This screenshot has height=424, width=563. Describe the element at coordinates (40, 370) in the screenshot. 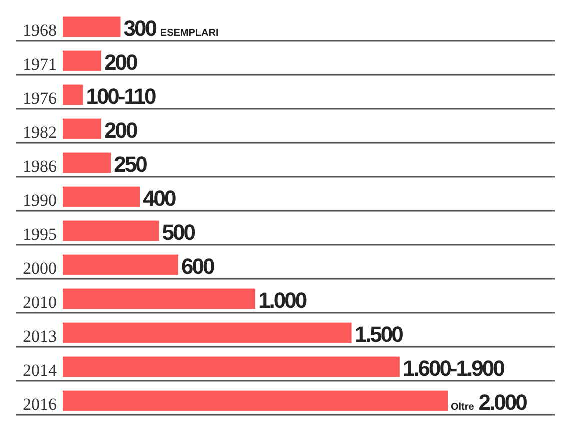

I see `y-tick-label: 2014` at that location.